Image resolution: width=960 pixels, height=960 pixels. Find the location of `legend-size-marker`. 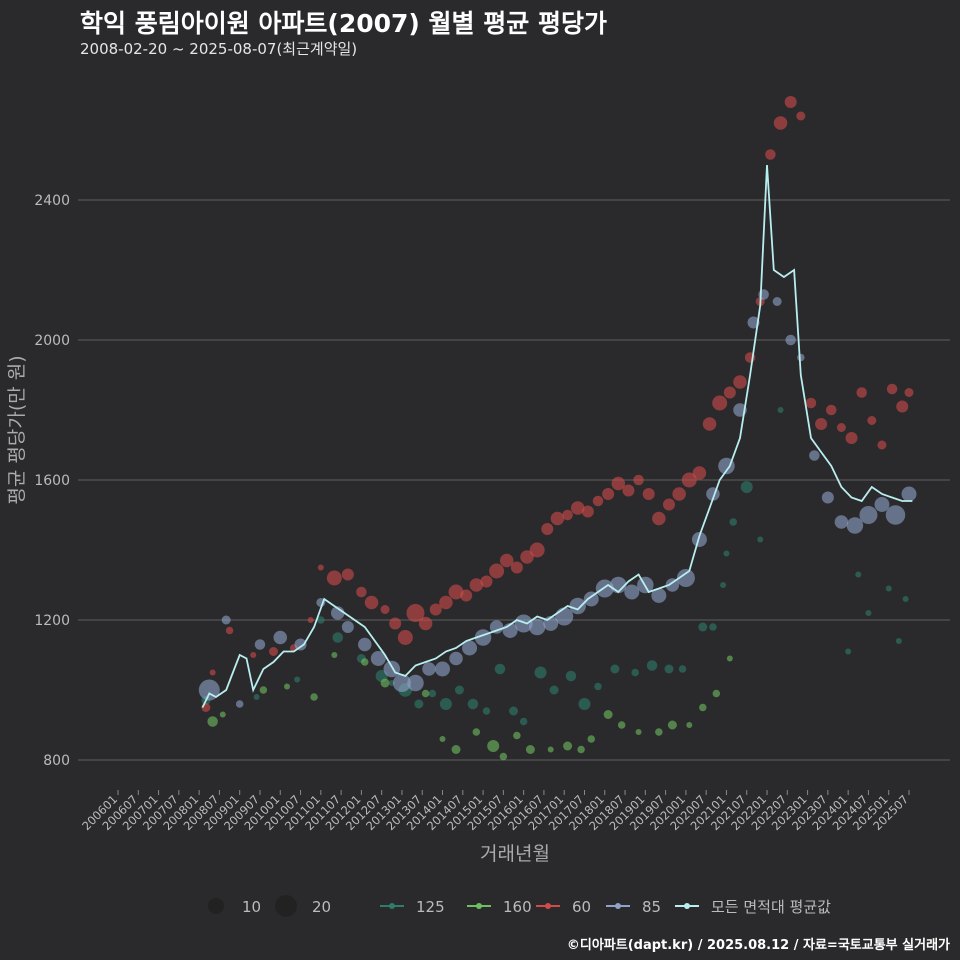

legend-size-marker is located at coordinates (216, 906).